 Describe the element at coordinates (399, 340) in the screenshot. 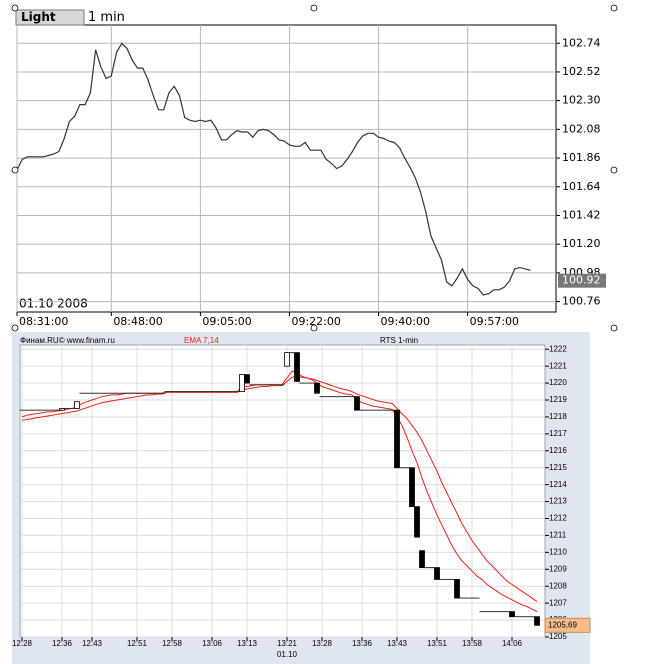

I see `chart-title: RTS 1-min` at that location.